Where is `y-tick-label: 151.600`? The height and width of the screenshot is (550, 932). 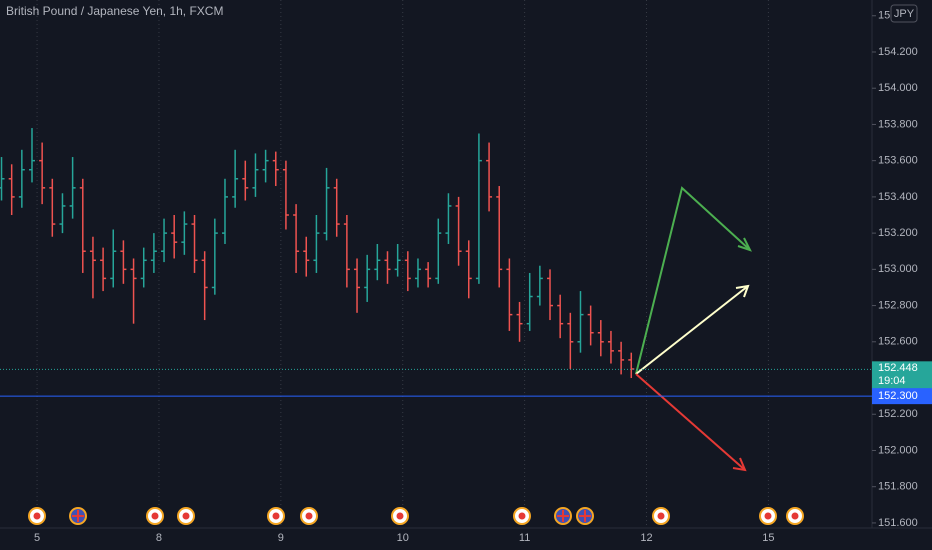 y-tick-label: 151.600 is located at coordinates (898, 523).